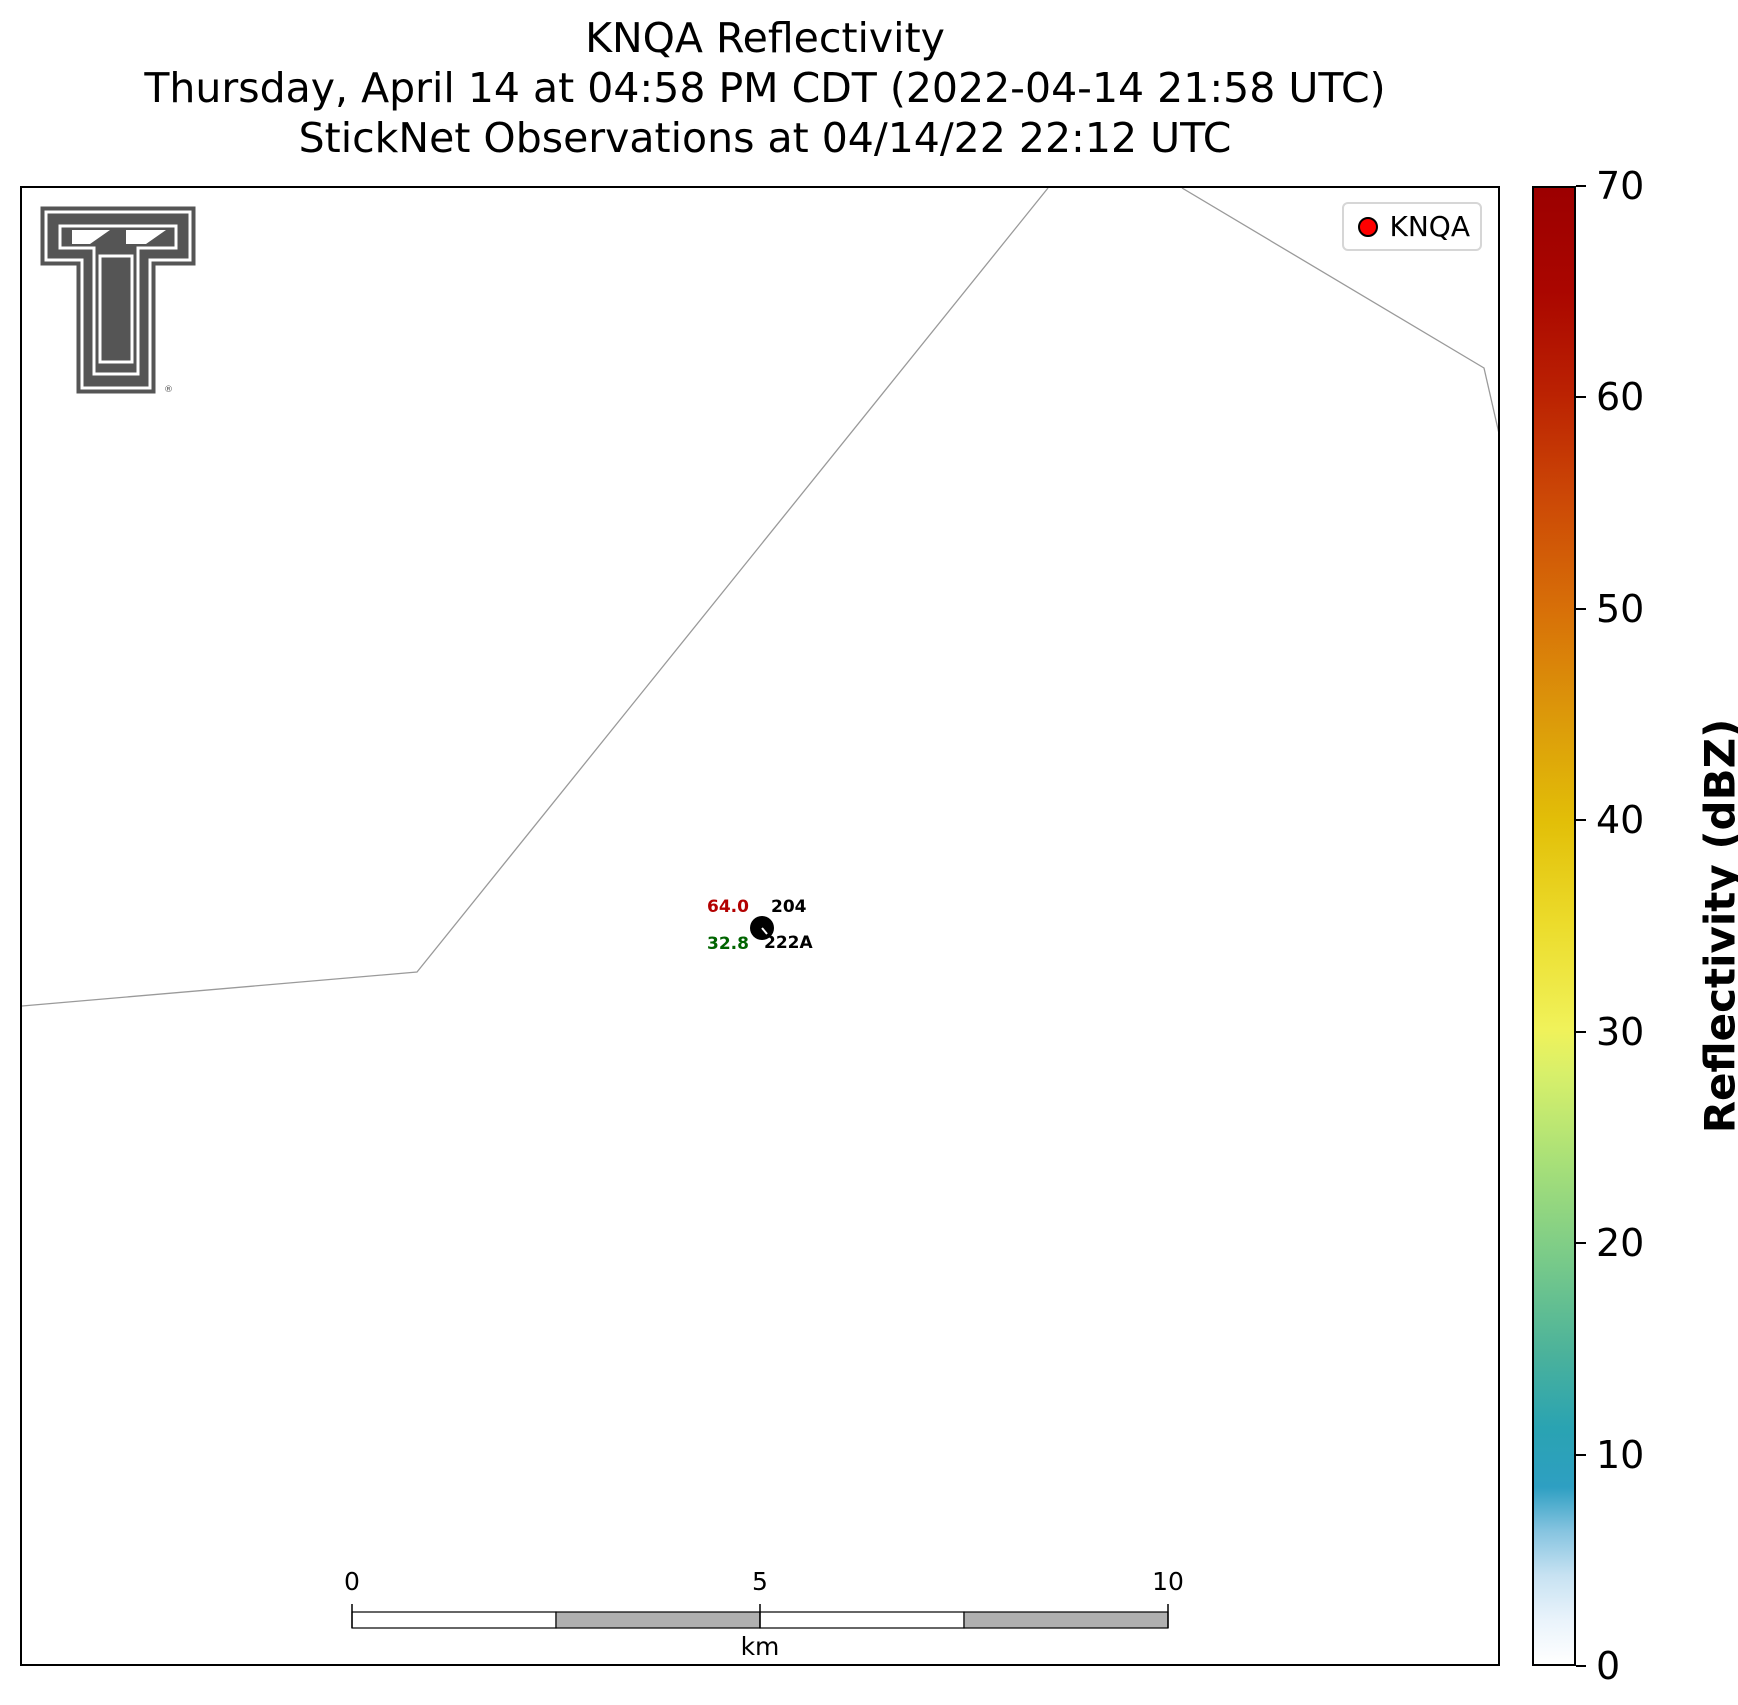 This screenshot has height=1705, width=1738. Describe the element at coordinates (1620, 820) in the screenshot. I see `colorbar-tick-label: 40` at that location.